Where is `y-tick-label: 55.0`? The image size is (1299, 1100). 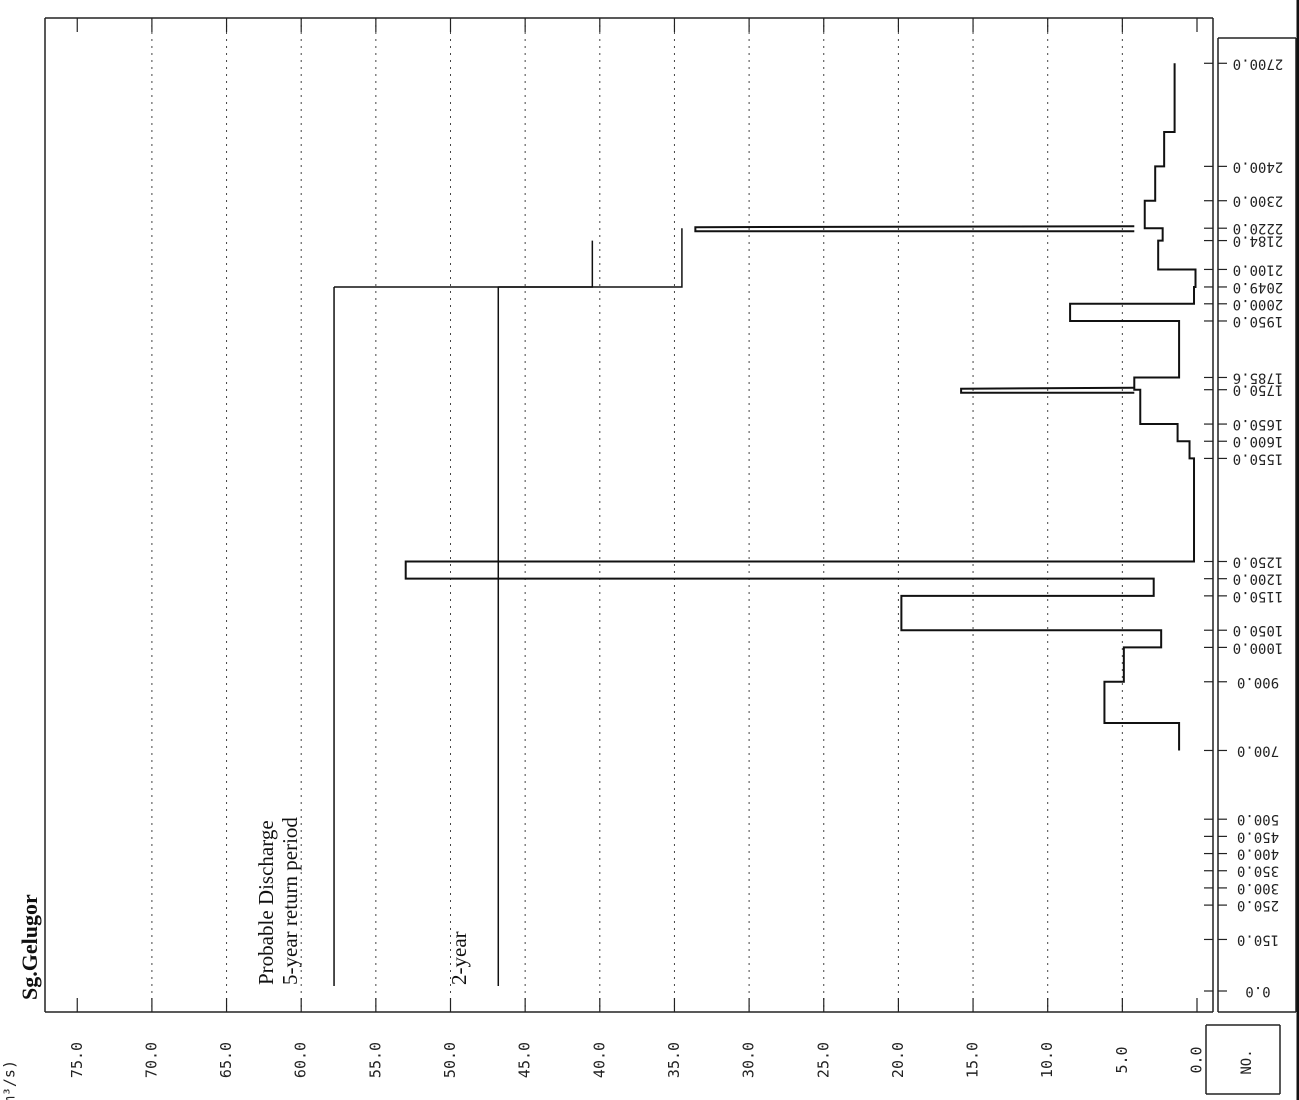
y-tick-label: 55.0 is located at coordinates (375, 1060).